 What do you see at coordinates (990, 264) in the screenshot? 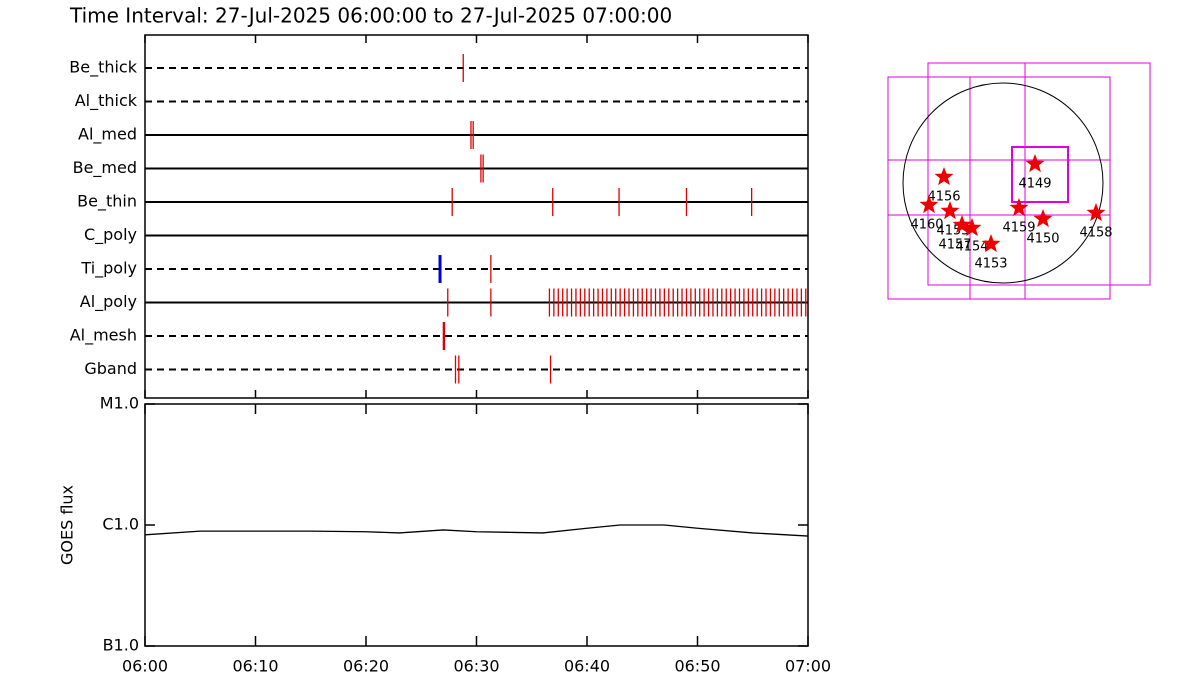
I see `region-label: 4153` at bounding box center [990, 264].